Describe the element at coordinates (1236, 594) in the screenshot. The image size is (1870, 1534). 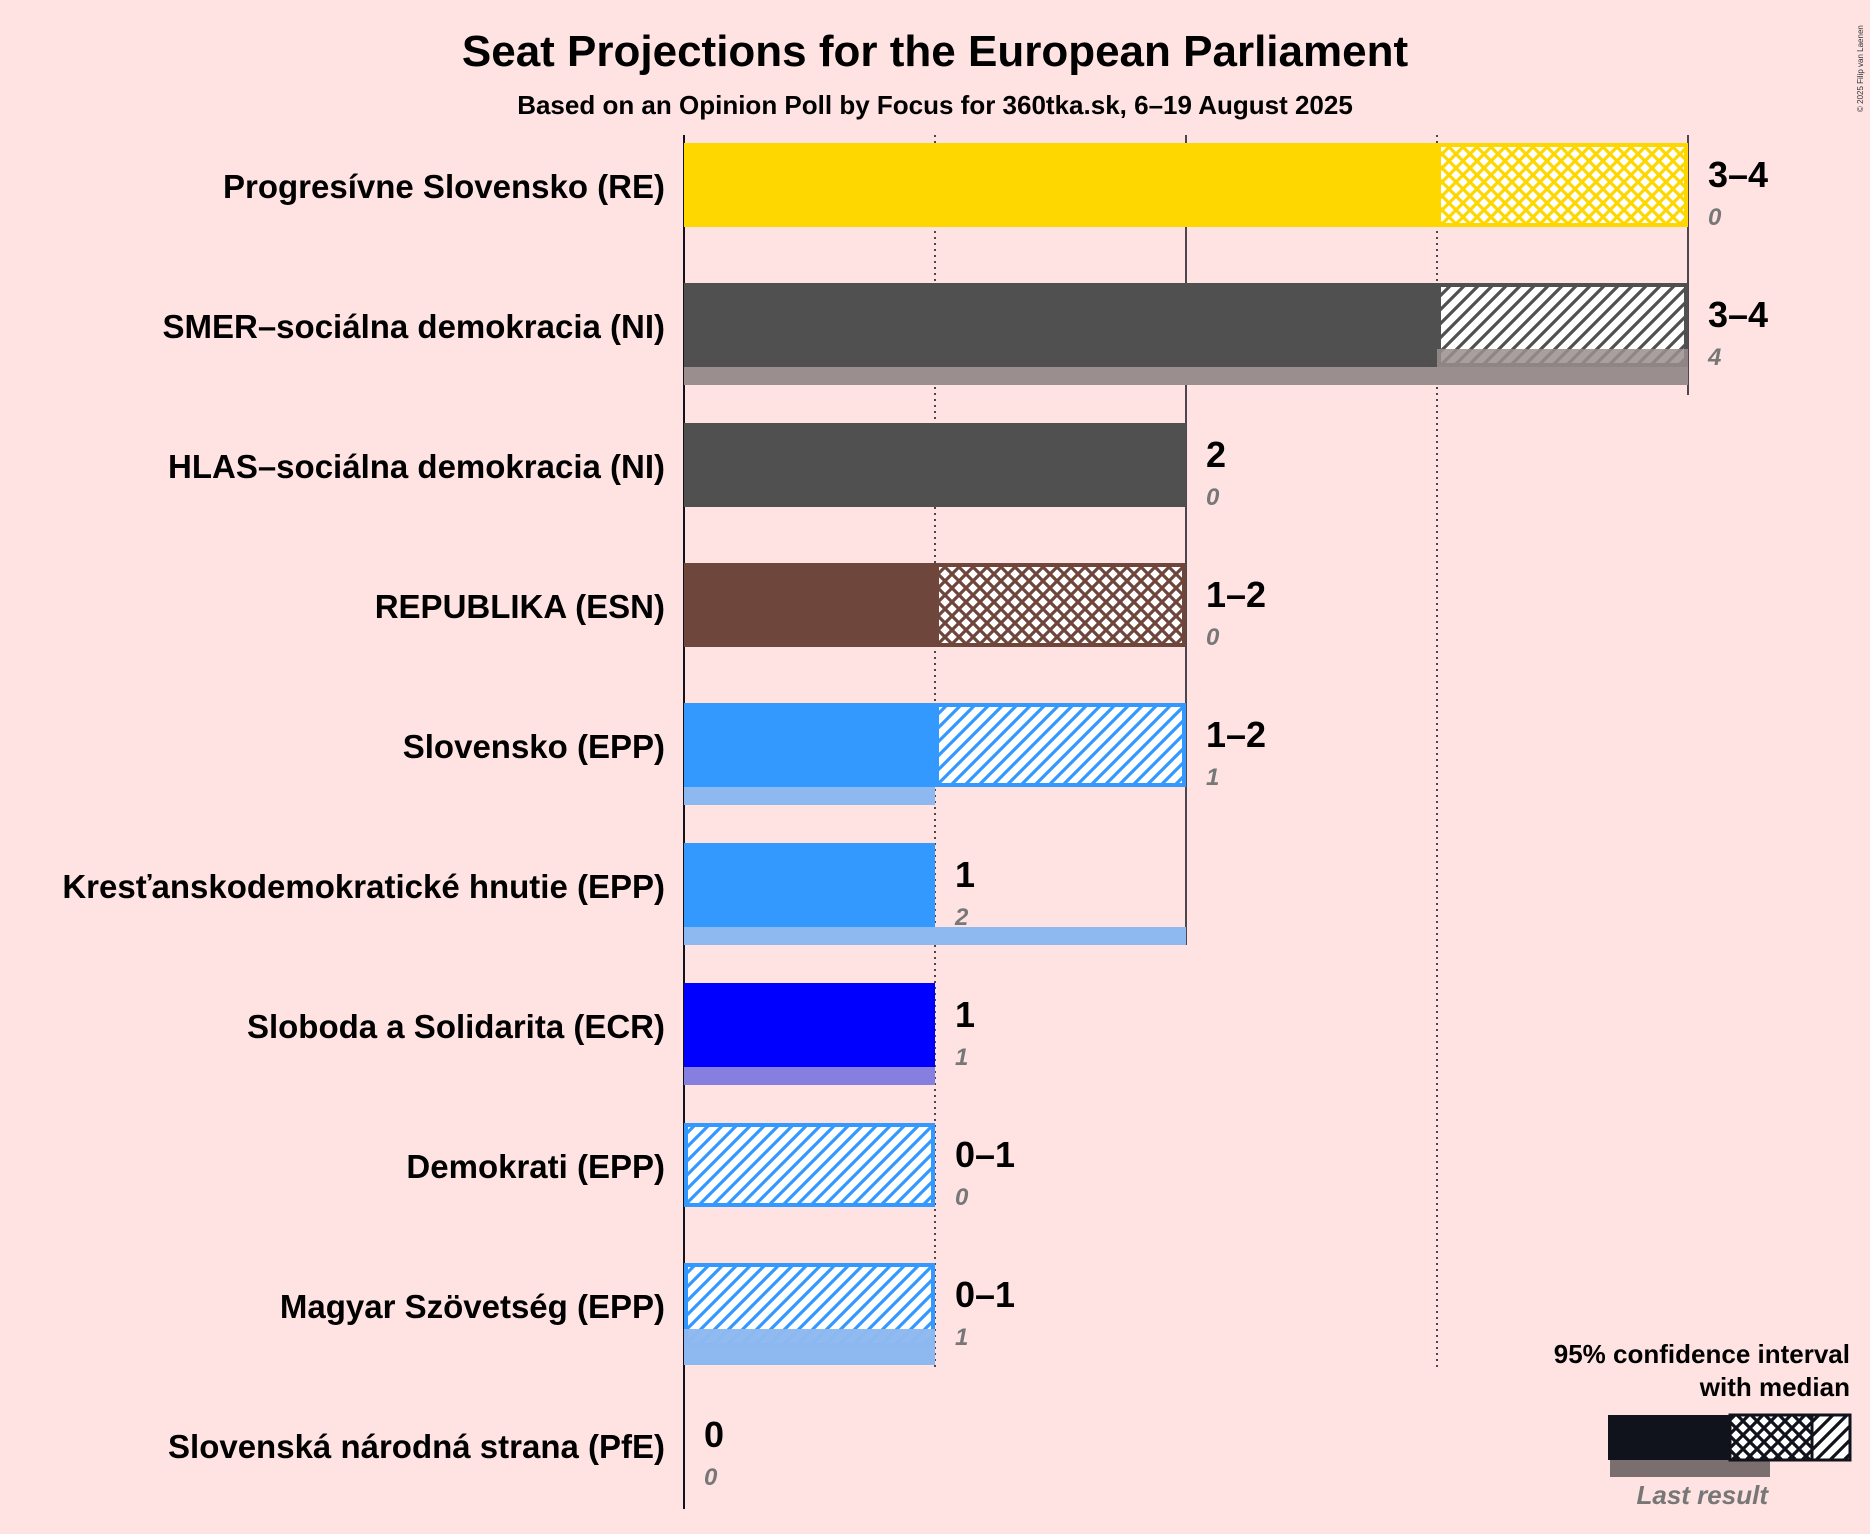
I see `party-3-range-label: 1–2` at that location.